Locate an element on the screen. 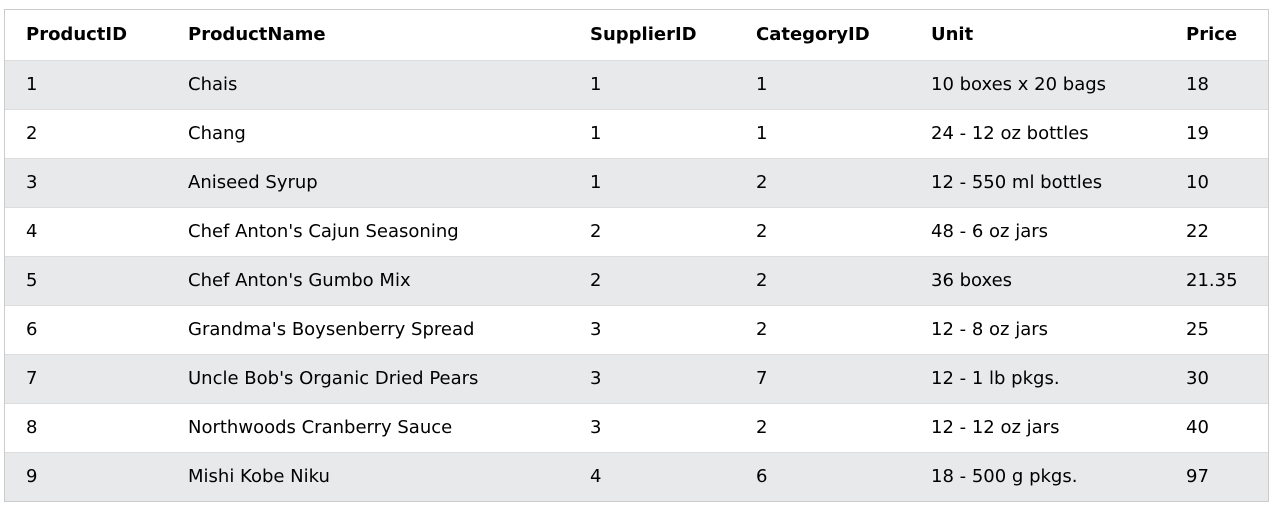 The height and width of the screenshot is (505, 1273). header-price: Price is located at coordinates (1212, 35).